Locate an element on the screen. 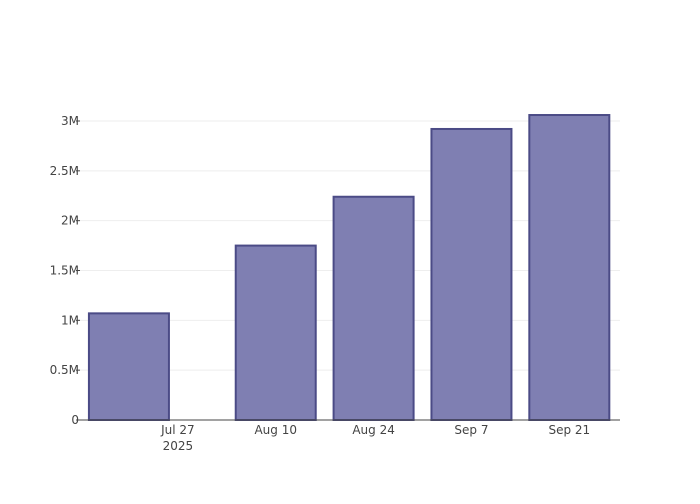  y-tick-label: 2M is located at coordinates (70, 221).